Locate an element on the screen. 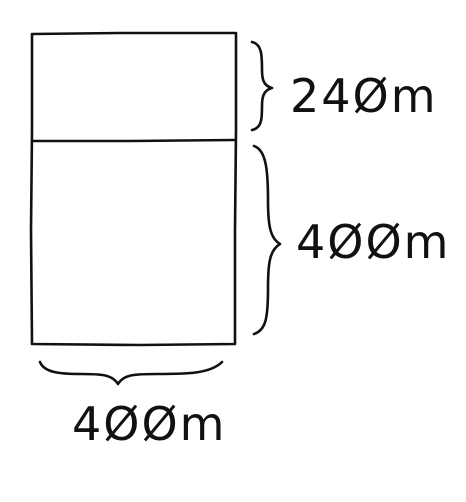 This screenshot has width=466, height=502. top-section-brace is located at coordinates (262, 86).